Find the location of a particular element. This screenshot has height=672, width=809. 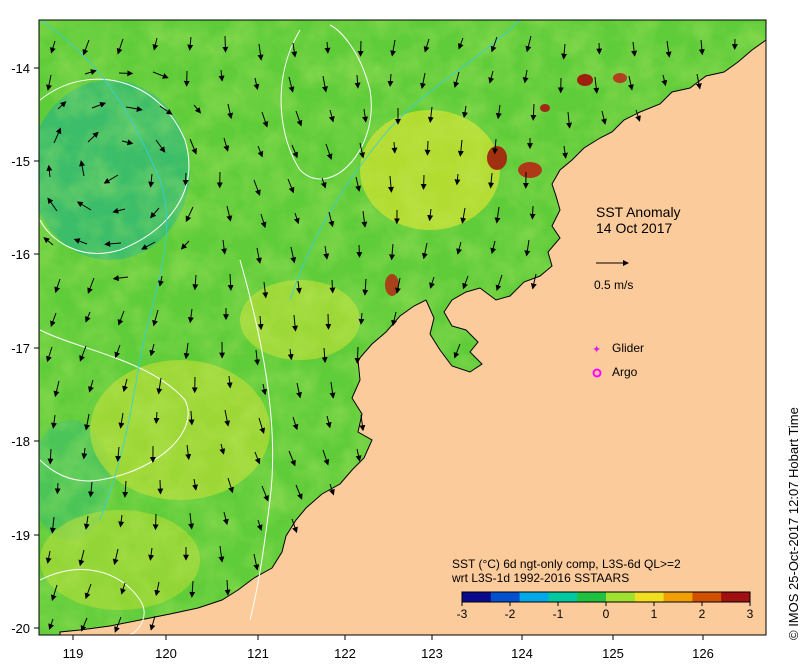

y-tick-label: -19 is located at coordinates (20, 535).